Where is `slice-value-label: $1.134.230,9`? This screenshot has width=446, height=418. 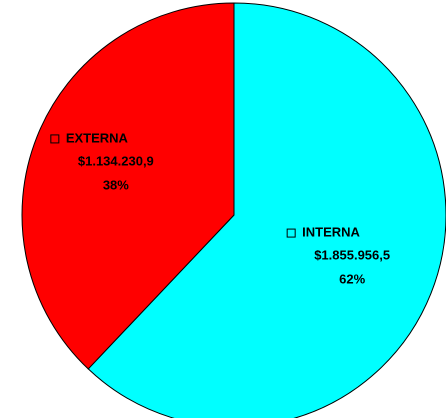 slice-value-label: $1.134.230,9 is located at coordinates (116, 160).